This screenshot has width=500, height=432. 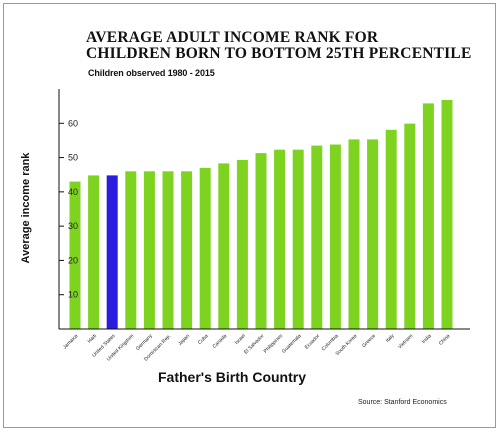 What do you see at coordinates (73, 123) in the screenshot?
I see `y-tick-label: 60` at bounding box center [73, 123].